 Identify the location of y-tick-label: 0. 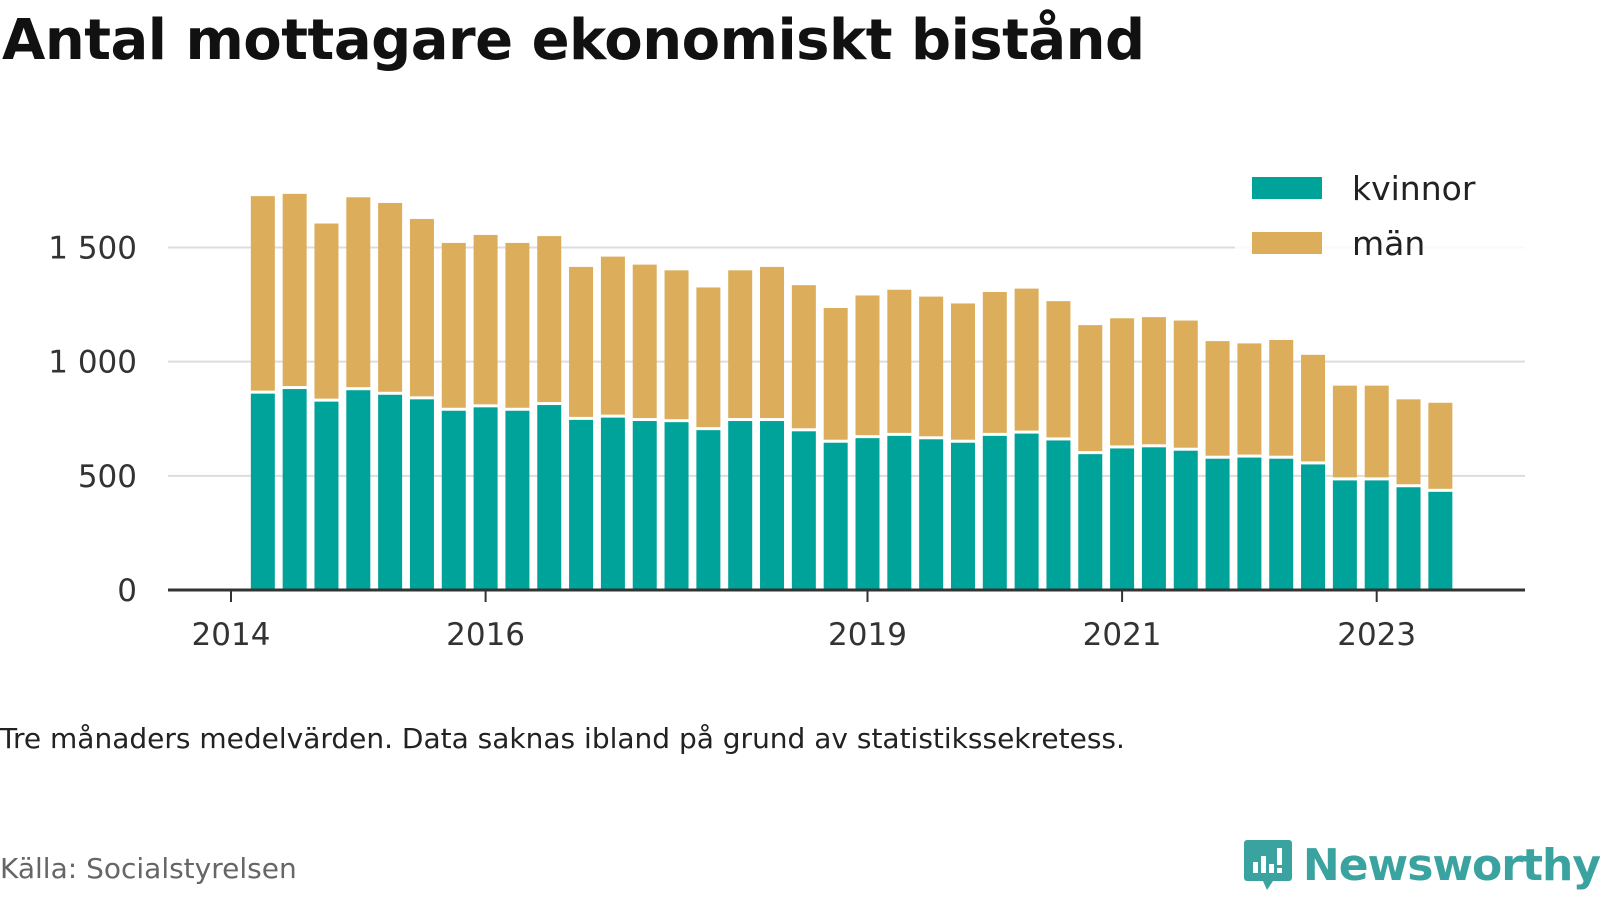
(127, 591).